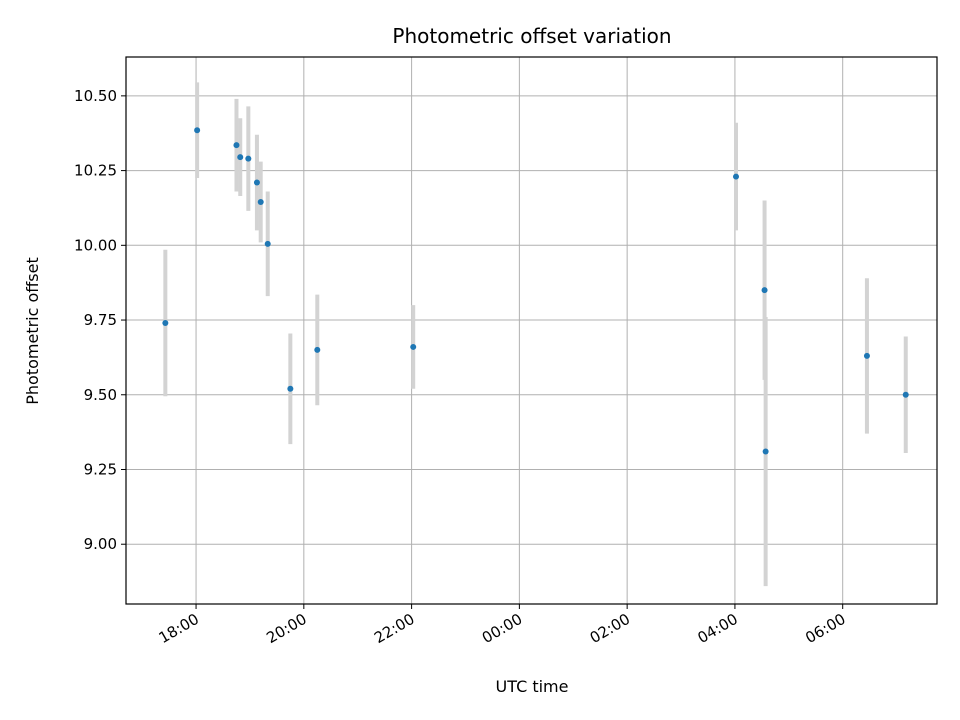 Image resolution: width=960 pixels, height=720 pixels. I want to click on y-axis-ticks: 9.00 9.25 9.50 9.75 10.00 10.25 10.50, so click(100, 320).